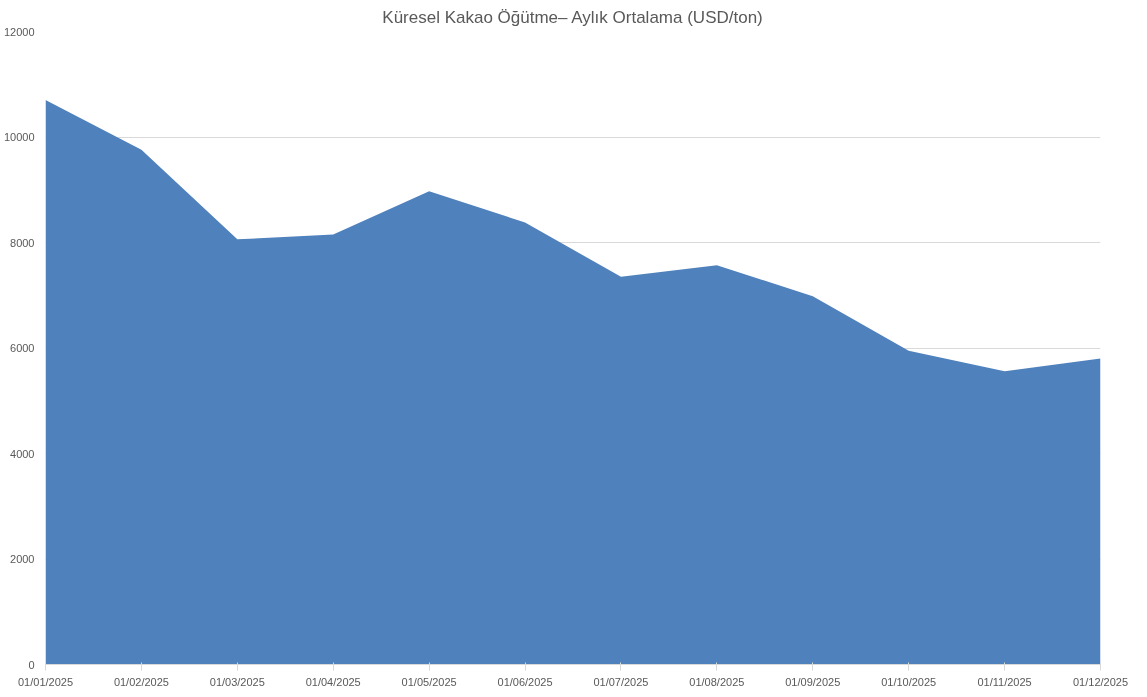 The image size is (1147, 697). I want to click on x-tick-label: 01/05/2025, so click(429, 681).